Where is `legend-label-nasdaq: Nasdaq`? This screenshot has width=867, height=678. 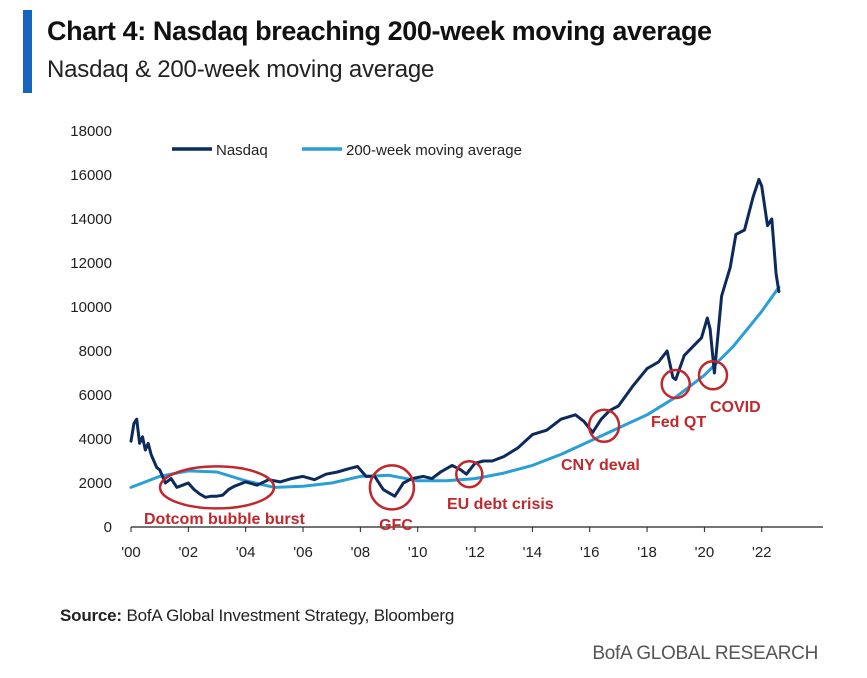
legend-label-nasdaq: Nasdaq is located at coordinates (242, 150).